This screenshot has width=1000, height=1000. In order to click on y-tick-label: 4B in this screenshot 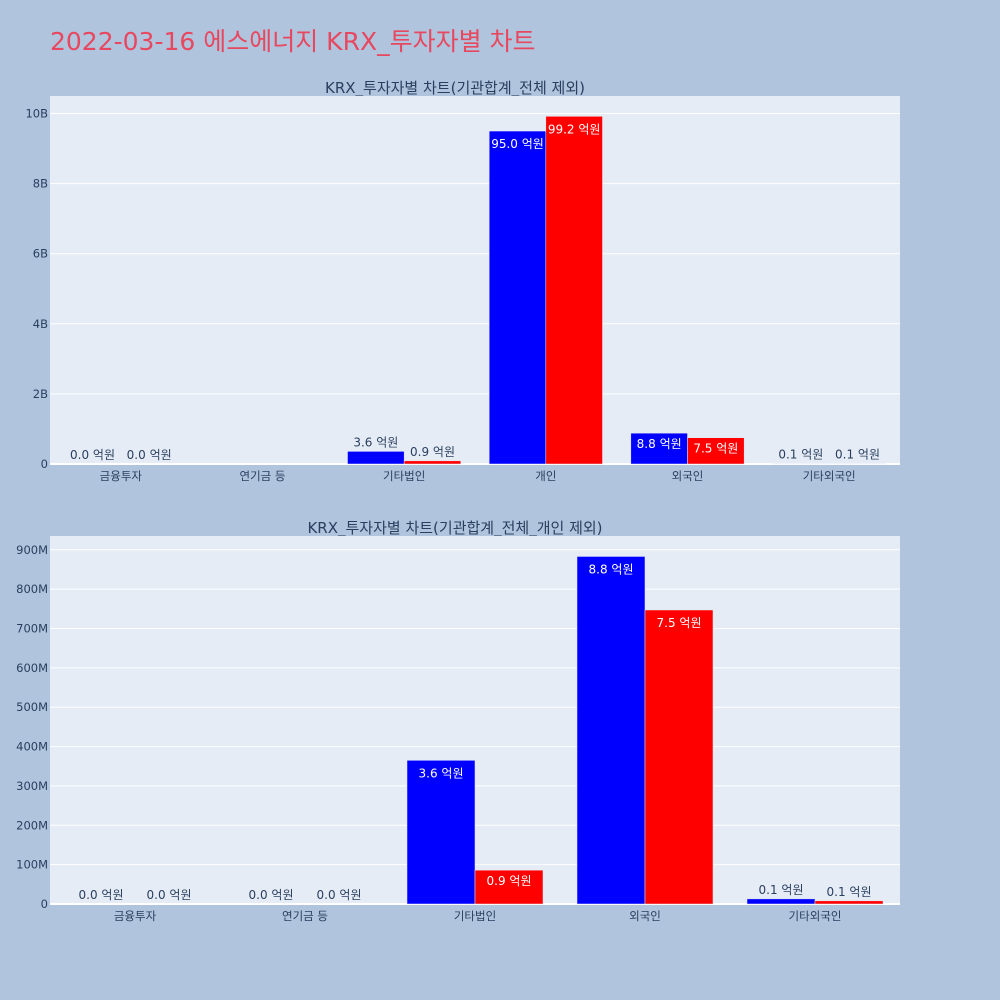, I will do `click(40, 324)`.